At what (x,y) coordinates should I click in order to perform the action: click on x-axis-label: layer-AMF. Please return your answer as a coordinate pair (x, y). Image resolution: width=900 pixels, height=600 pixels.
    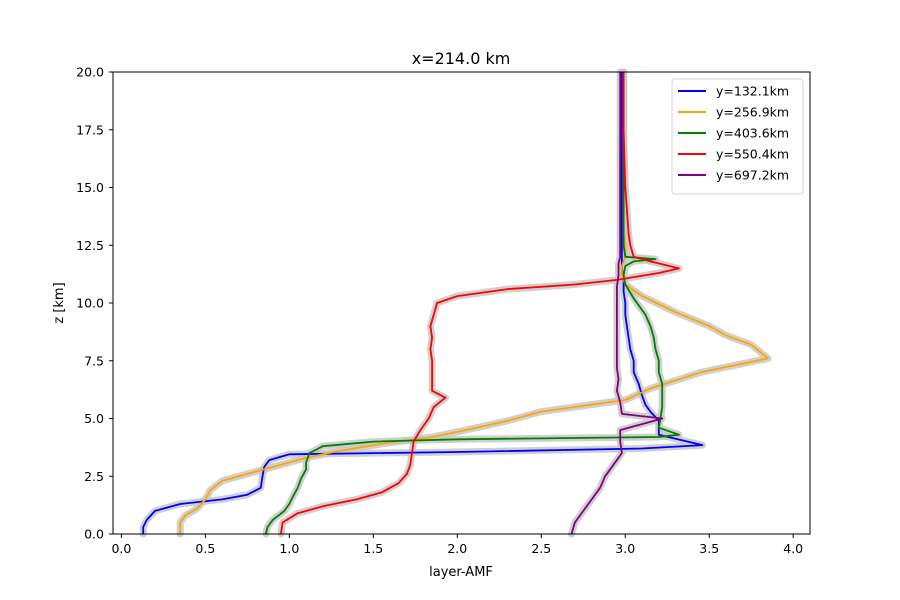
    Looking at the image, I should click on (461, 572).